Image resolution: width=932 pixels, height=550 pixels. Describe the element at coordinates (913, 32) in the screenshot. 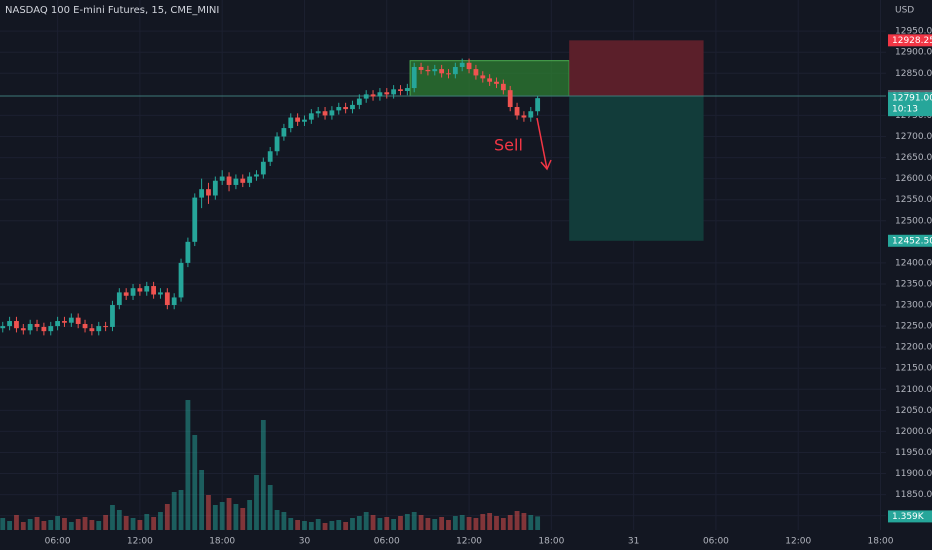

I see `y-tick-label: 12950.00` at that location.